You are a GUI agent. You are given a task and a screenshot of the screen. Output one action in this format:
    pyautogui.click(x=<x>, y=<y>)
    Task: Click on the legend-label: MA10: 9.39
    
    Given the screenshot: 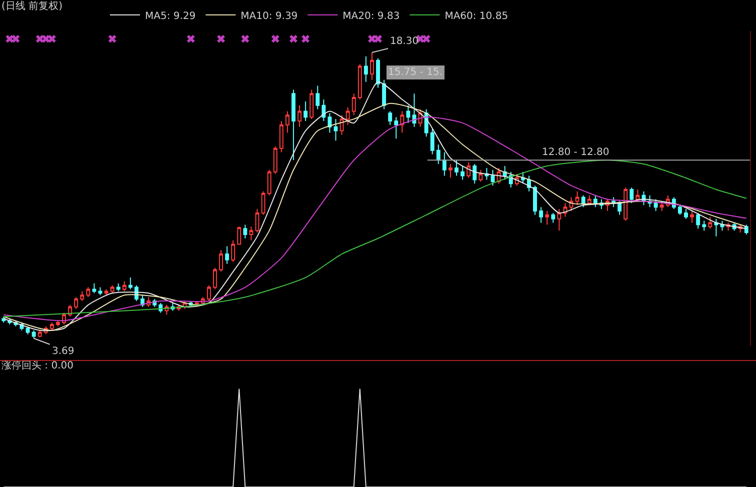 What is the action you would take?
    pyautogui.click(x=269, y=16)
    